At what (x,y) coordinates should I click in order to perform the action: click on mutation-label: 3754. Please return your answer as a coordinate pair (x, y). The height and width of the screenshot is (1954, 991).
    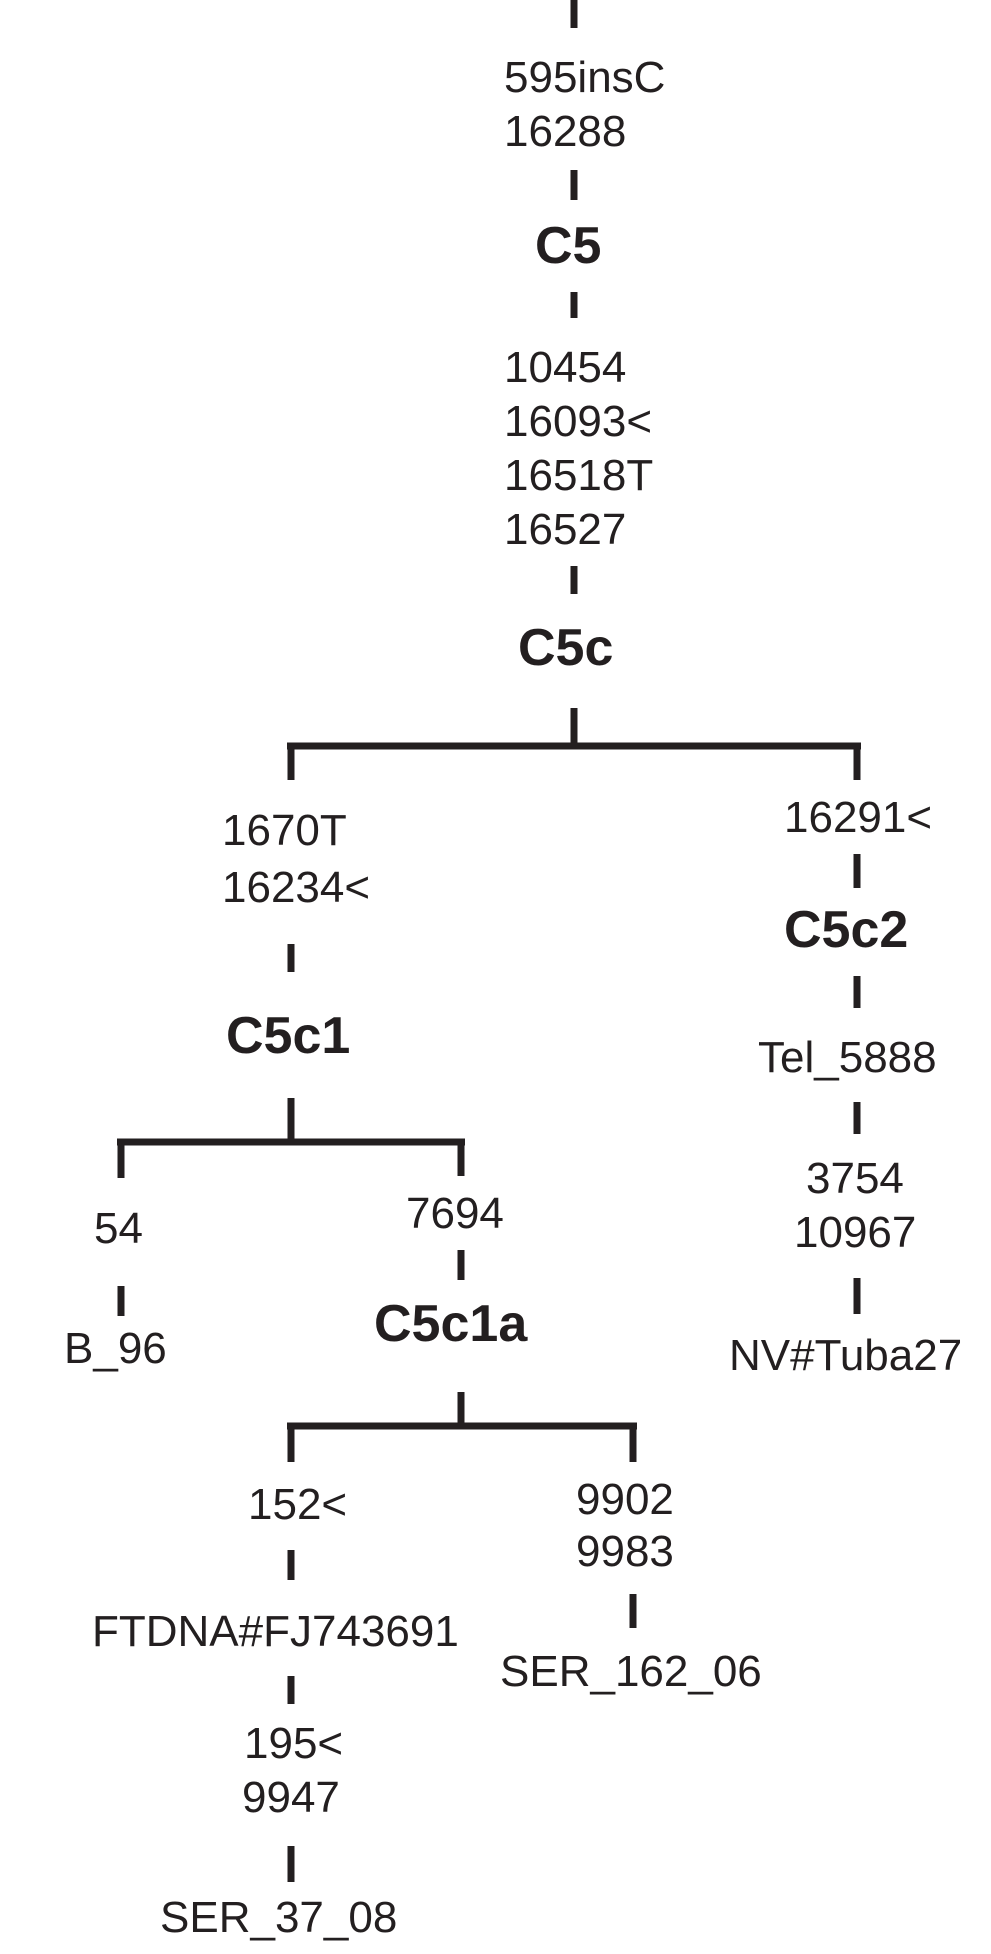
    Looking at the image, I should click on (855, 1178).